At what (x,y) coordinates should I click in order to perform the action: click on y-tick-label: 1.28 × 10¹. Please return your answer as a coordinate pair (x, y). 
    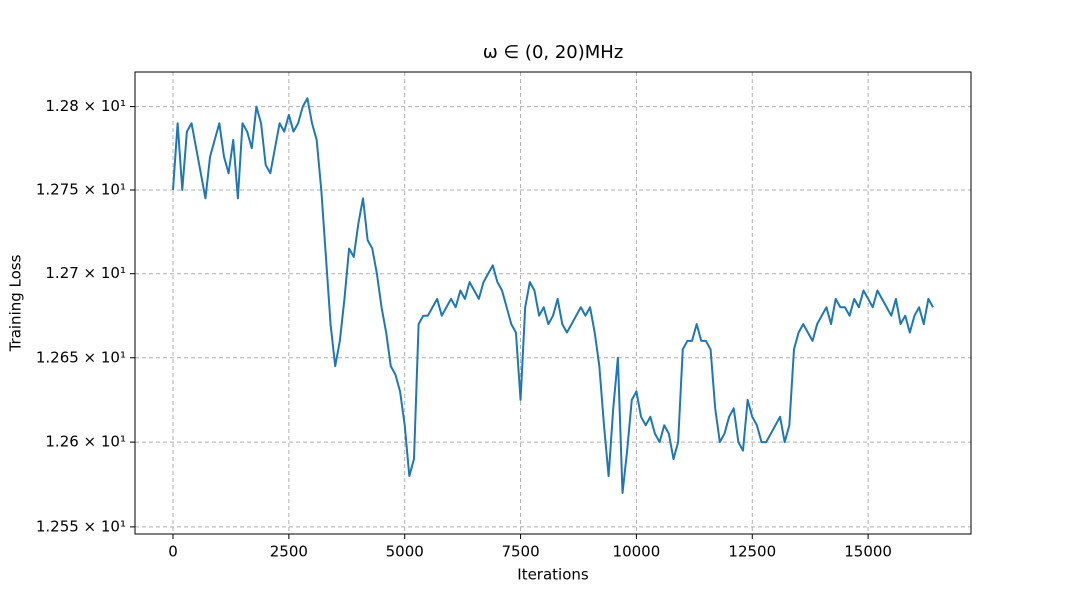
    Looking at the image, I should click on (85, 106).